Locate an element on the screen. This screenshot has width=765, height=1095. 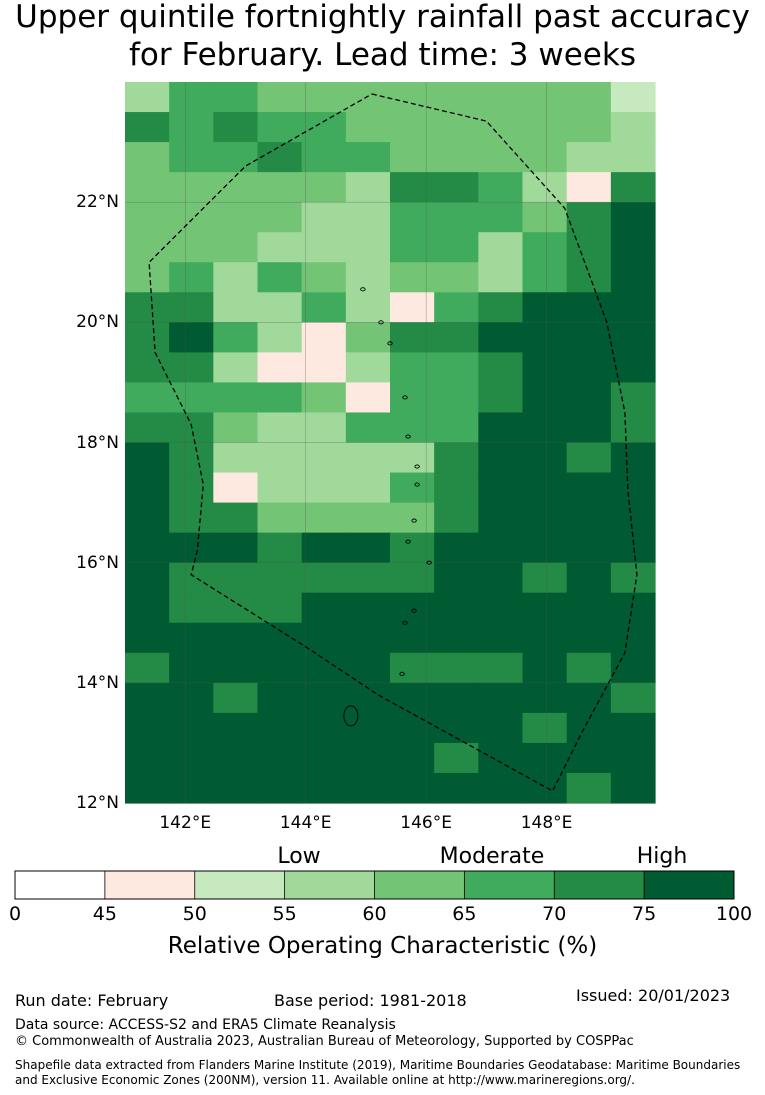
longitude-tick-label: 142°E is located at coordinates (185, 823).